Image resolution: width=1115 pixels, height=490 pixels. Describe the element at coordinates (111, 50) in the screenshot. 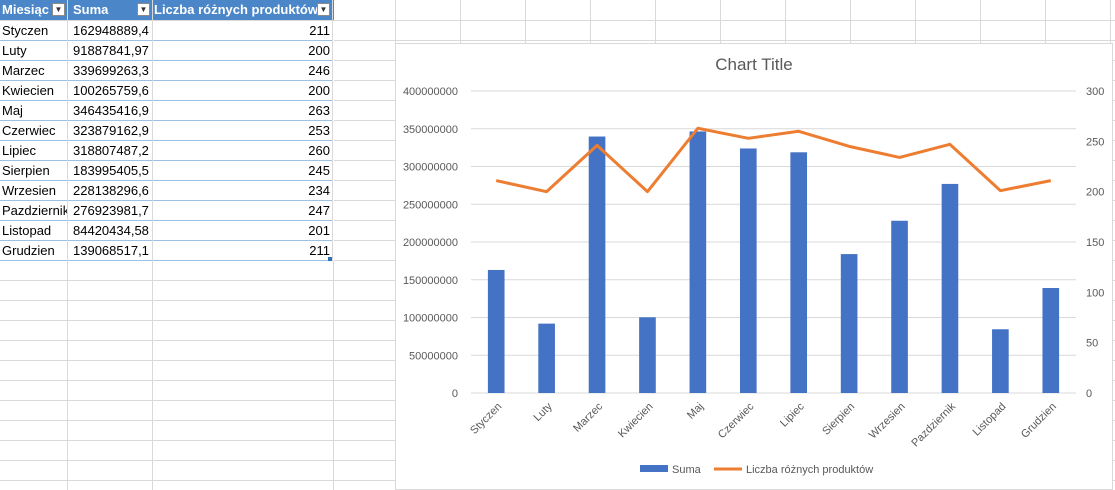

I see `cell-sum: 91887841,97` at that location.